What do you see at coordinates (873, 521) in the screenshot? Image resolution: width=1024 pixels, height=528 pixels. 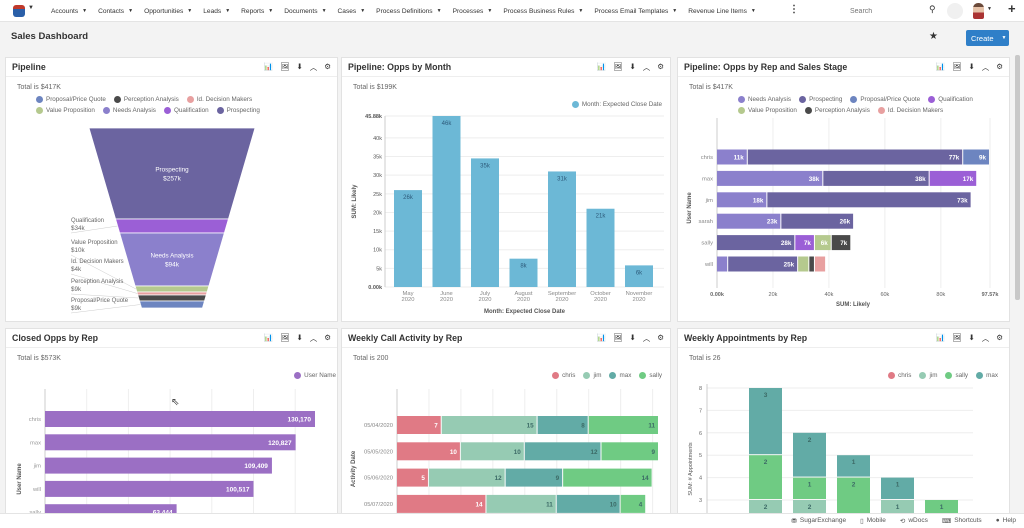 I see `footer-link-mobile: ▯ Mobile` at bounding box center [873, 521].